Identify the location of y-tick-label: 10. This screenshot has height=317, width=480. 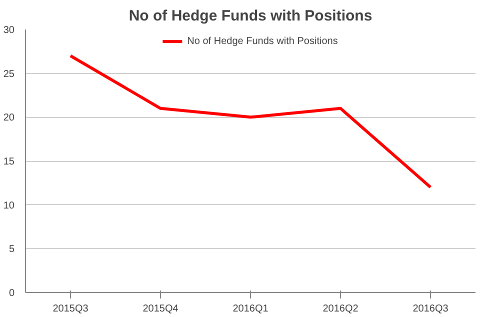
(9, 206).